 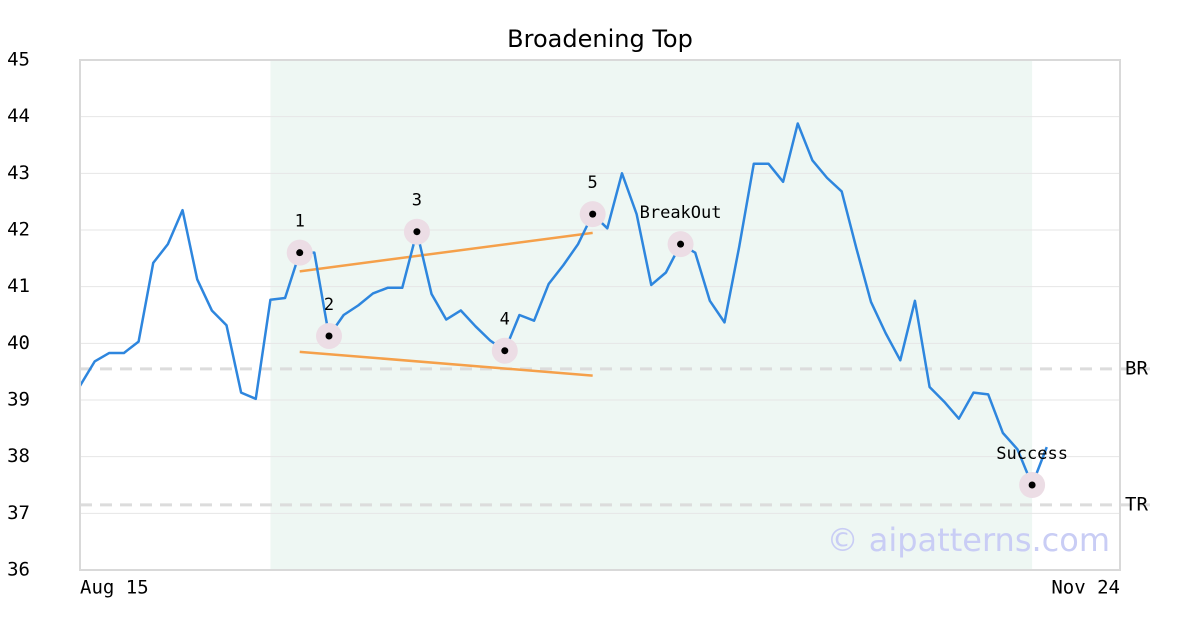 I want to click on y-tick-label: 38, so click(x=18, y=456).